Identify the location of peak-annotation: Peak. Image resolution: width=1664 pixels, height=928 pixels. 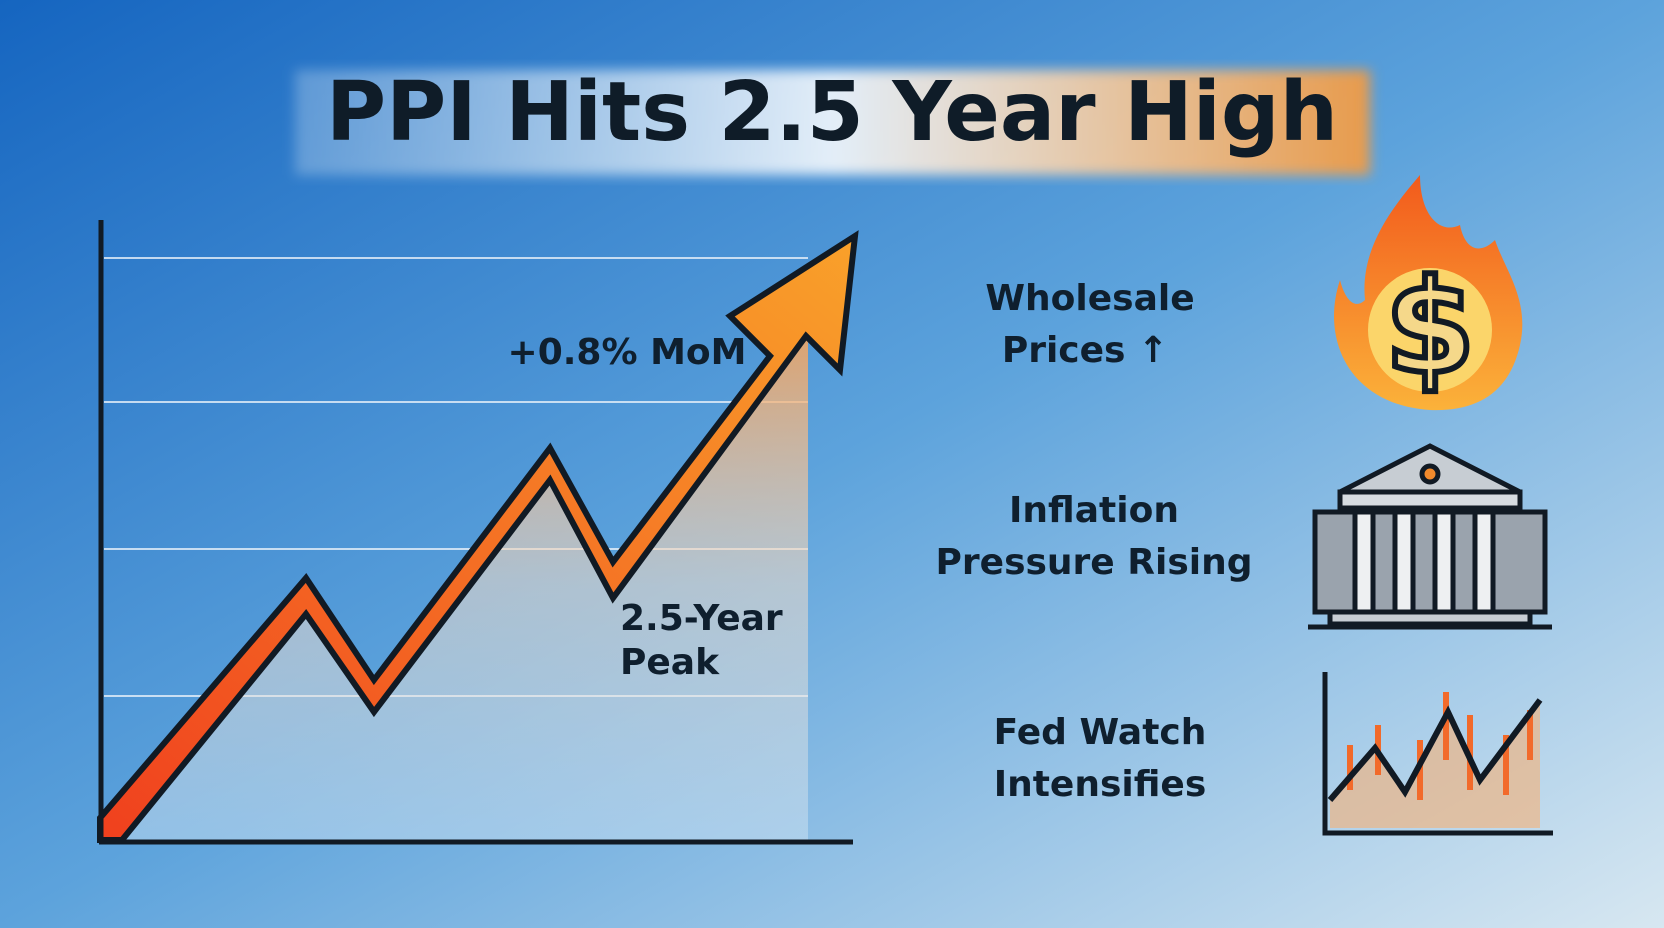
(670, 662).